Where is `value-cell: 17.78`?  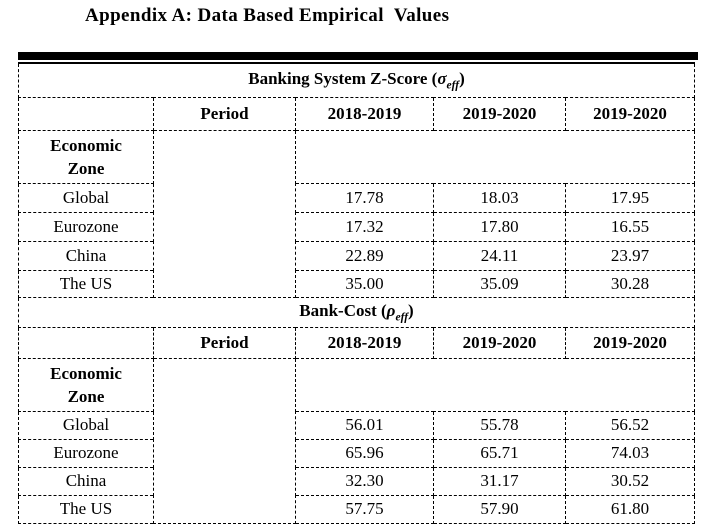
value-cell: 17.78 is located at coordinates (364, 197).